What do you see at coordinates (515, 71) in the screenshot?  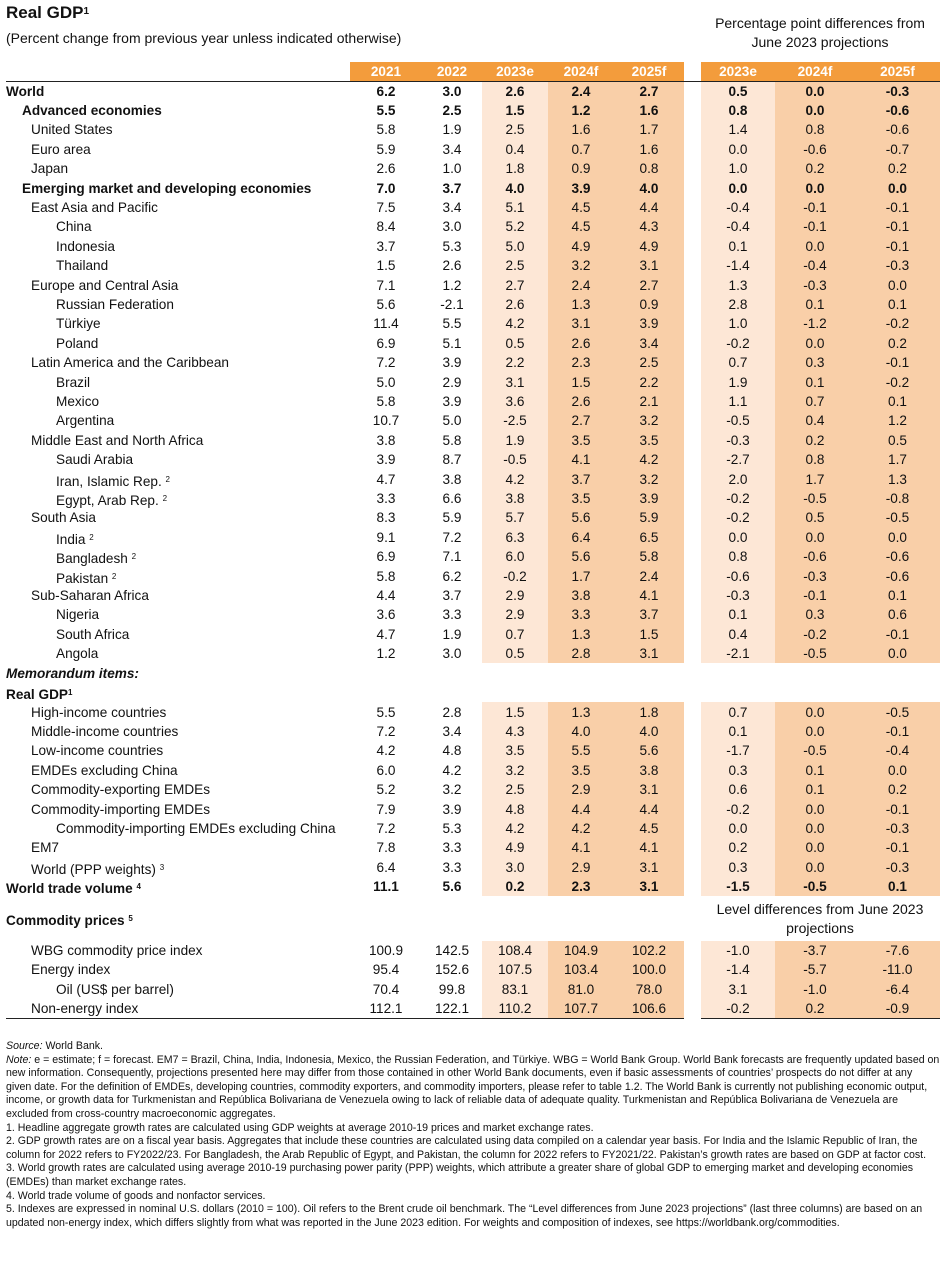 I see `col-header: 2023e` at bounding box center [515, 71].